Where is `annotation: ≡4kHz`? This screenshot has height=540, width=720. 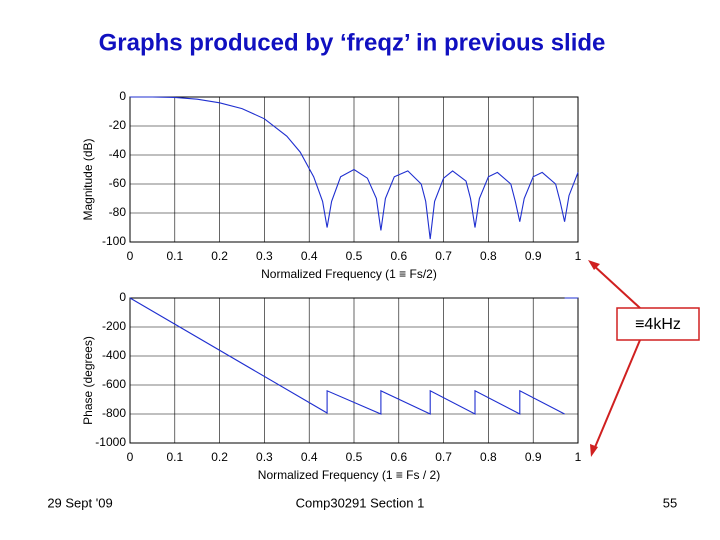
annotation: ≡4kHz is located at coordinates (658, 324).